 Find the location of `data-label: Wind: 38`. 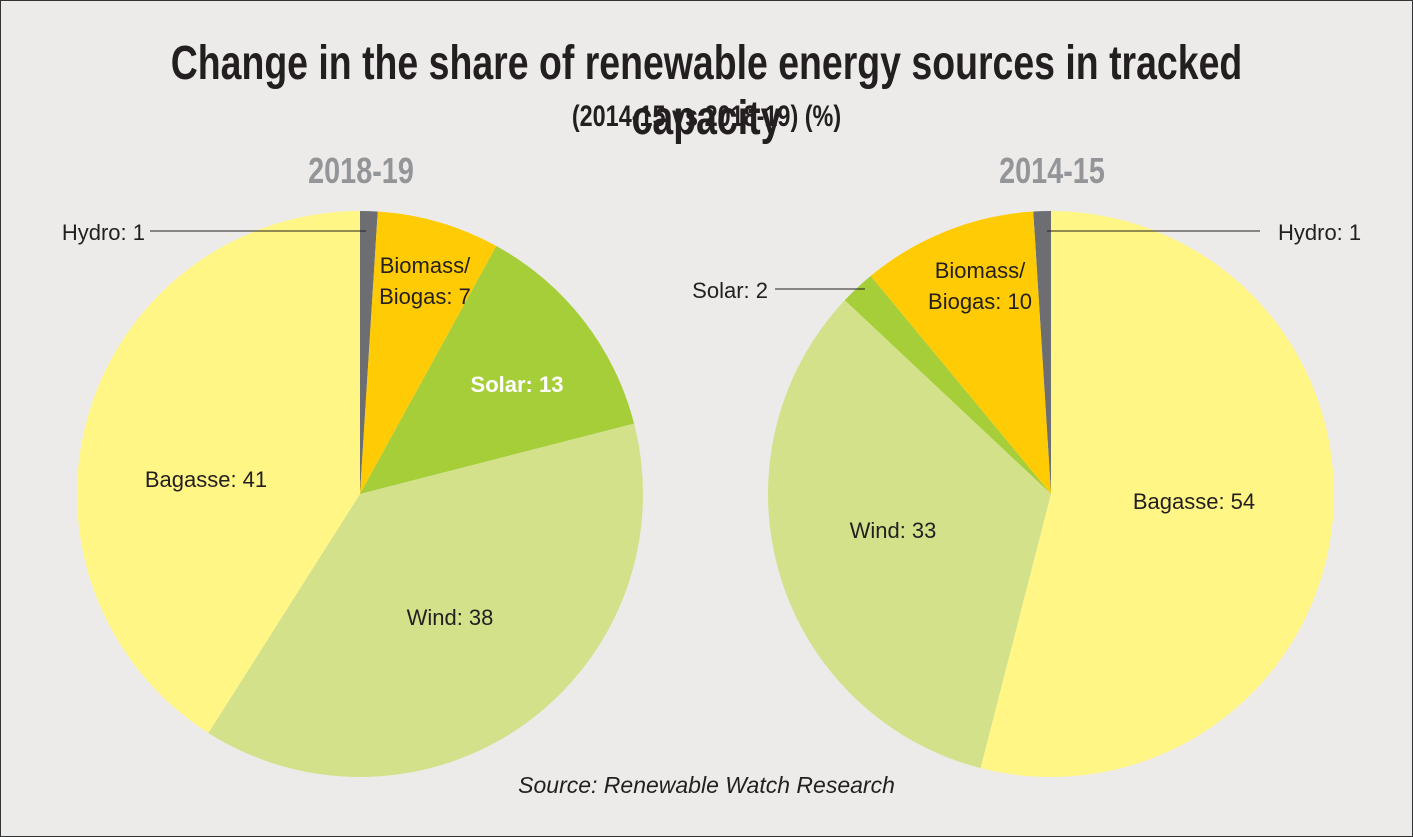

data-label: Wind: 38 is located at coordinates (450, 617).